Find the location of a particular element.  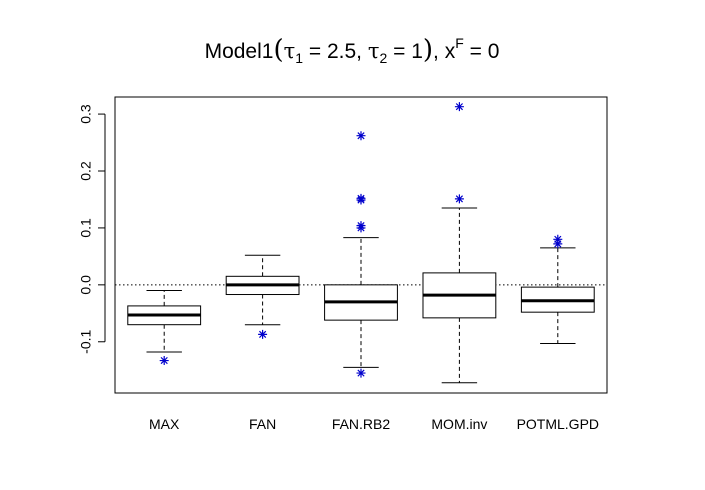

title-paren-open: ( is located at coordinates (278, 50).